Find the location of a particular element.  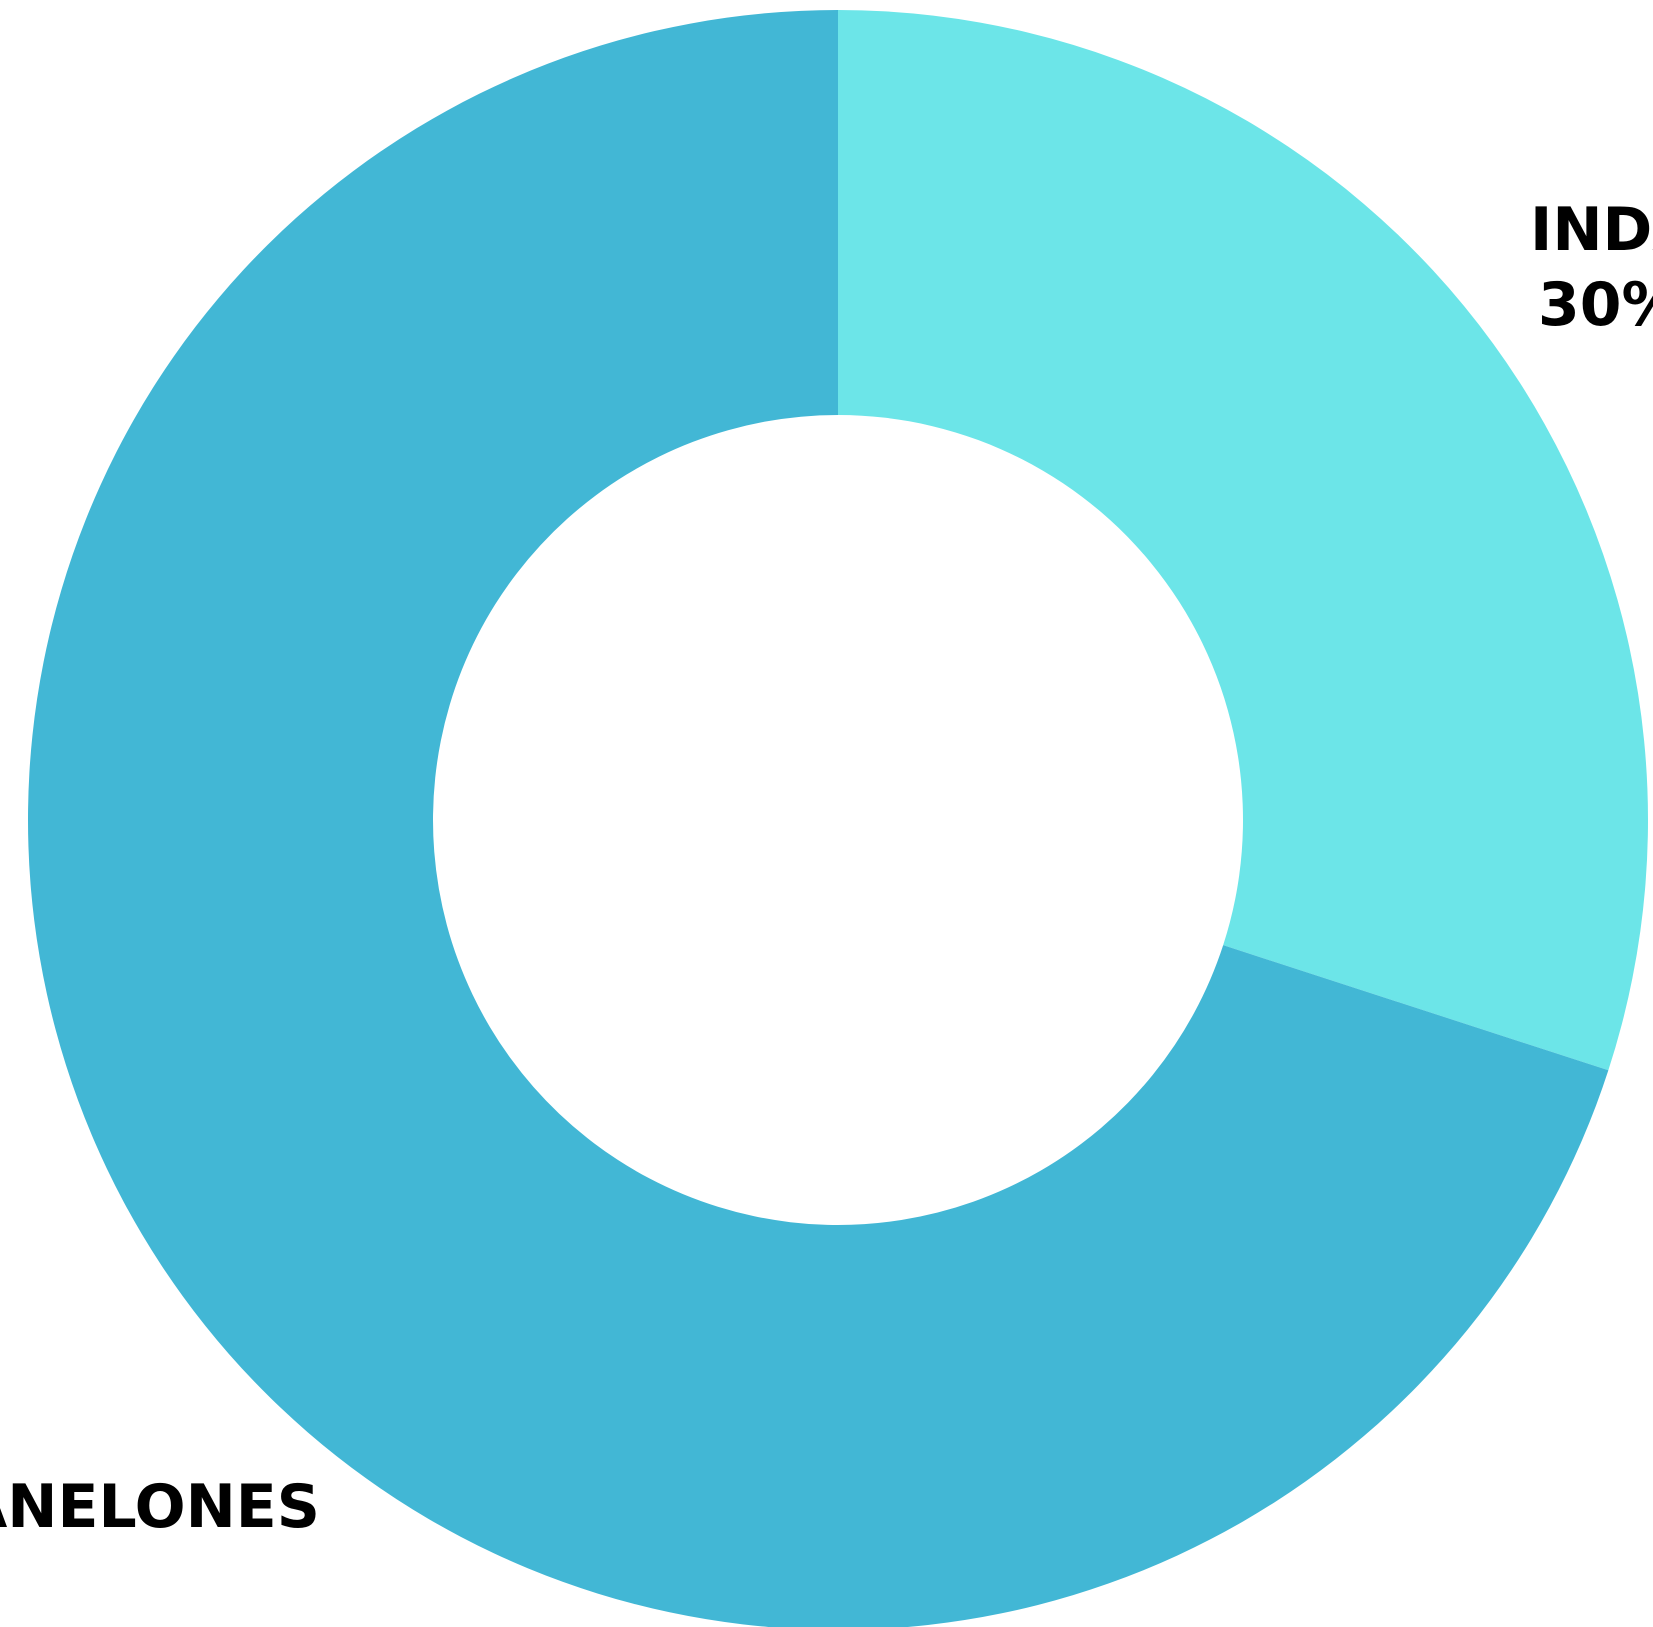

slice-value-label-inda: 30% is located at coordinates (1595, 305).